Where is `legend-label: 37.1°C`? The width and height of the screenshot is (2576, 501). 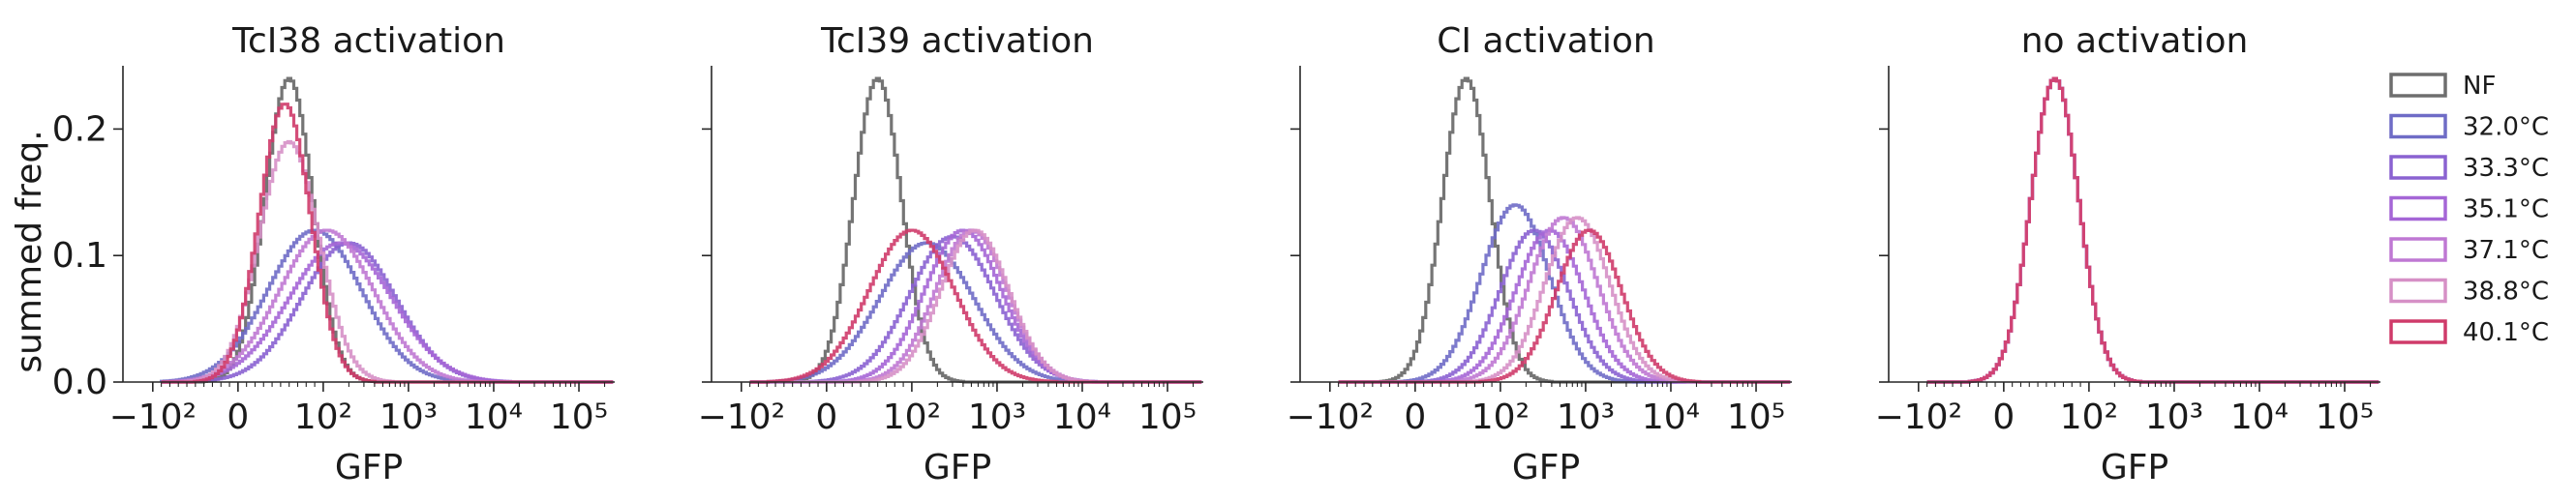
legend-label: 37.1°C is located at coordinates (2506, 250).